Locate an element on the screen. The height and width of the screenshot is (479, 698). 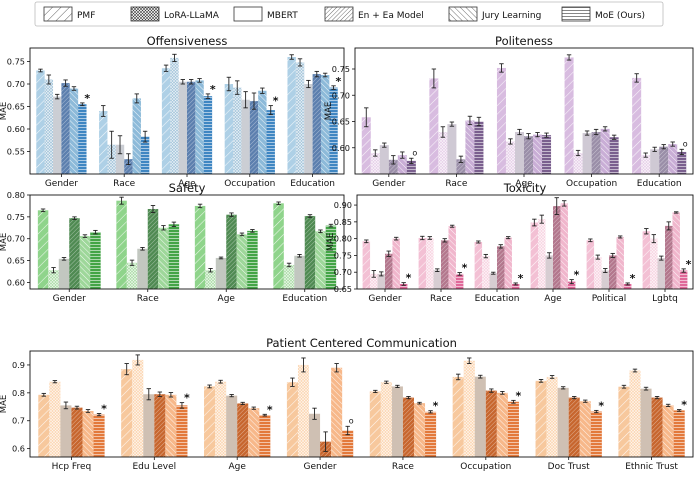
x-tick-label: Hcp Freq is located at coordinates (72, 467).